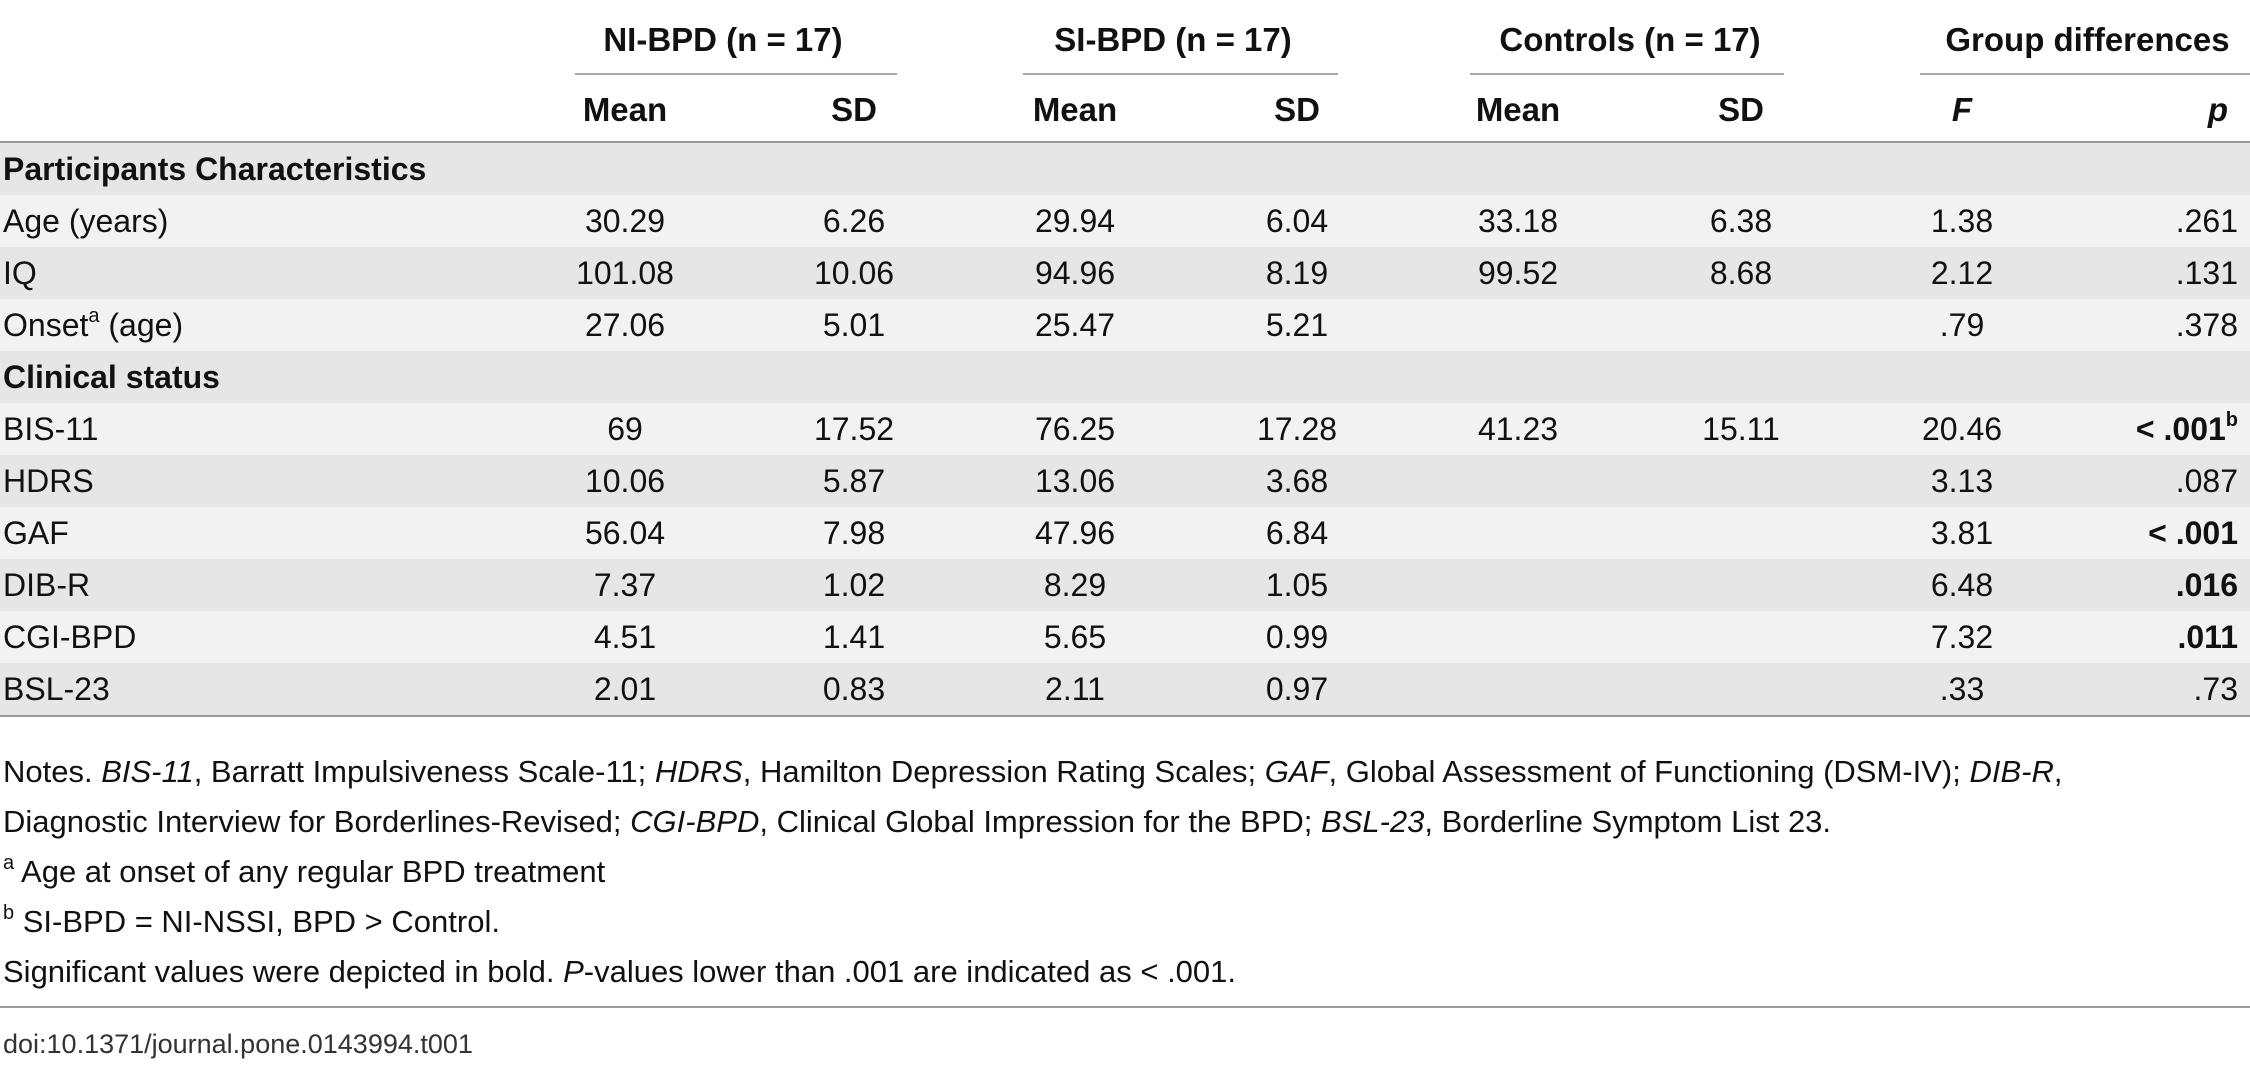 The width and height of the screenshot is (2250, 1067). Describe the element at coordinates (2206, 273) in the screenshot. I see `cell-p-value: .131` at that location.